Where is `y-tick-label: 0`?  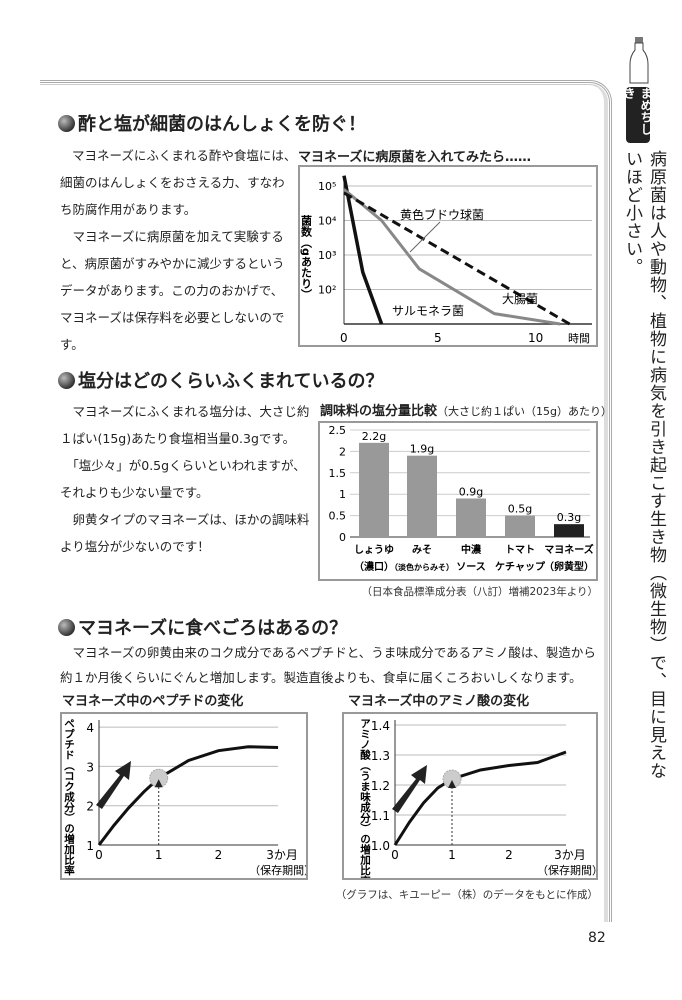
y-tick-label: 0 is located at coordinates (342, 537).